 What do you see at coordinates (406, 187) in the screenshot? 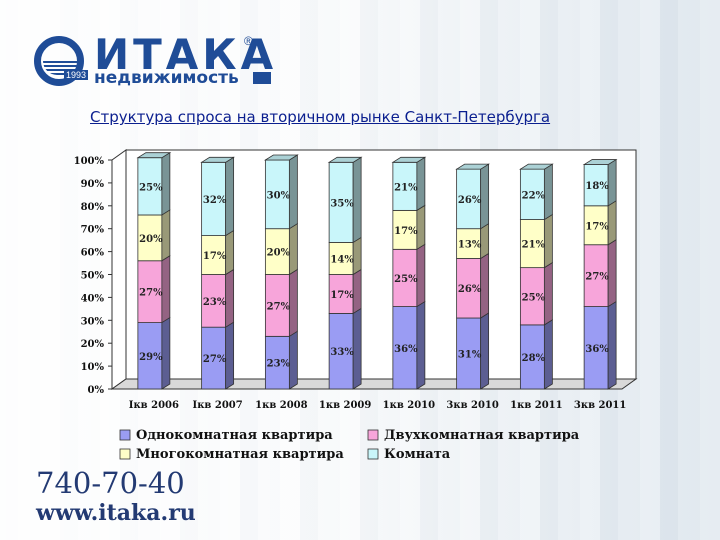
I see `data-label: 21%` at bounding box center [406, 187].